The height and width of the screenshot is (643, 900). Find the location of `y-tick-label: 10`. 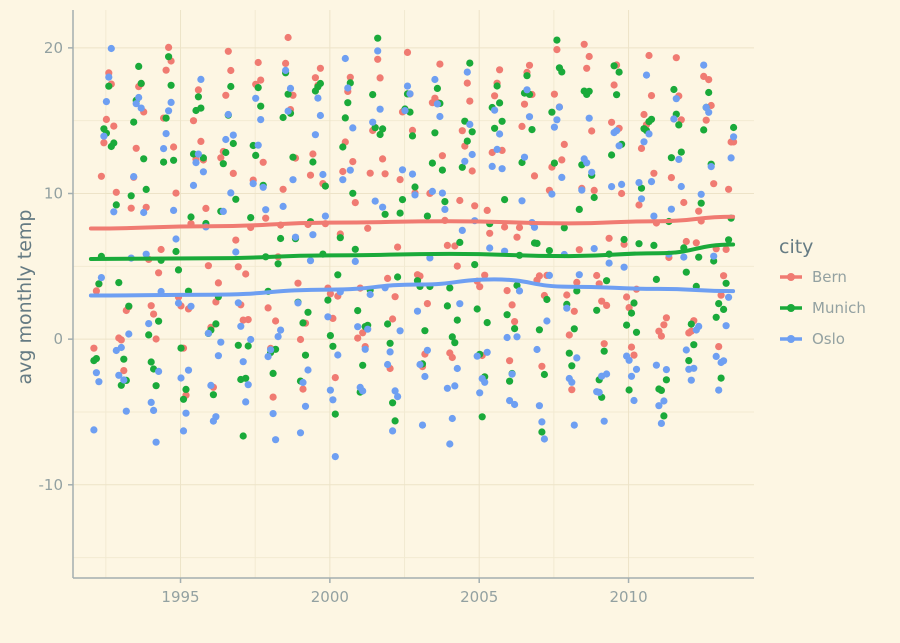

y-tick-label: 10 is located at coordinates (53, 194).